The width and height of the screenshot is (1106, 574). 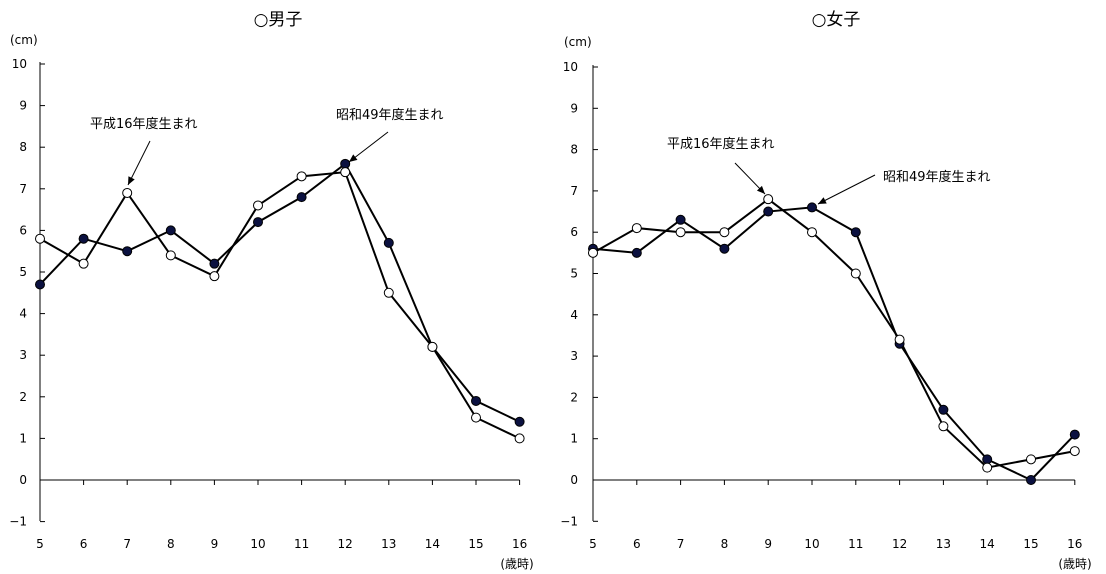 What do you see at coordinates (574, 191) in the screenshot?
I see `y-tick-label: 7` at bounding box center [574, 191].